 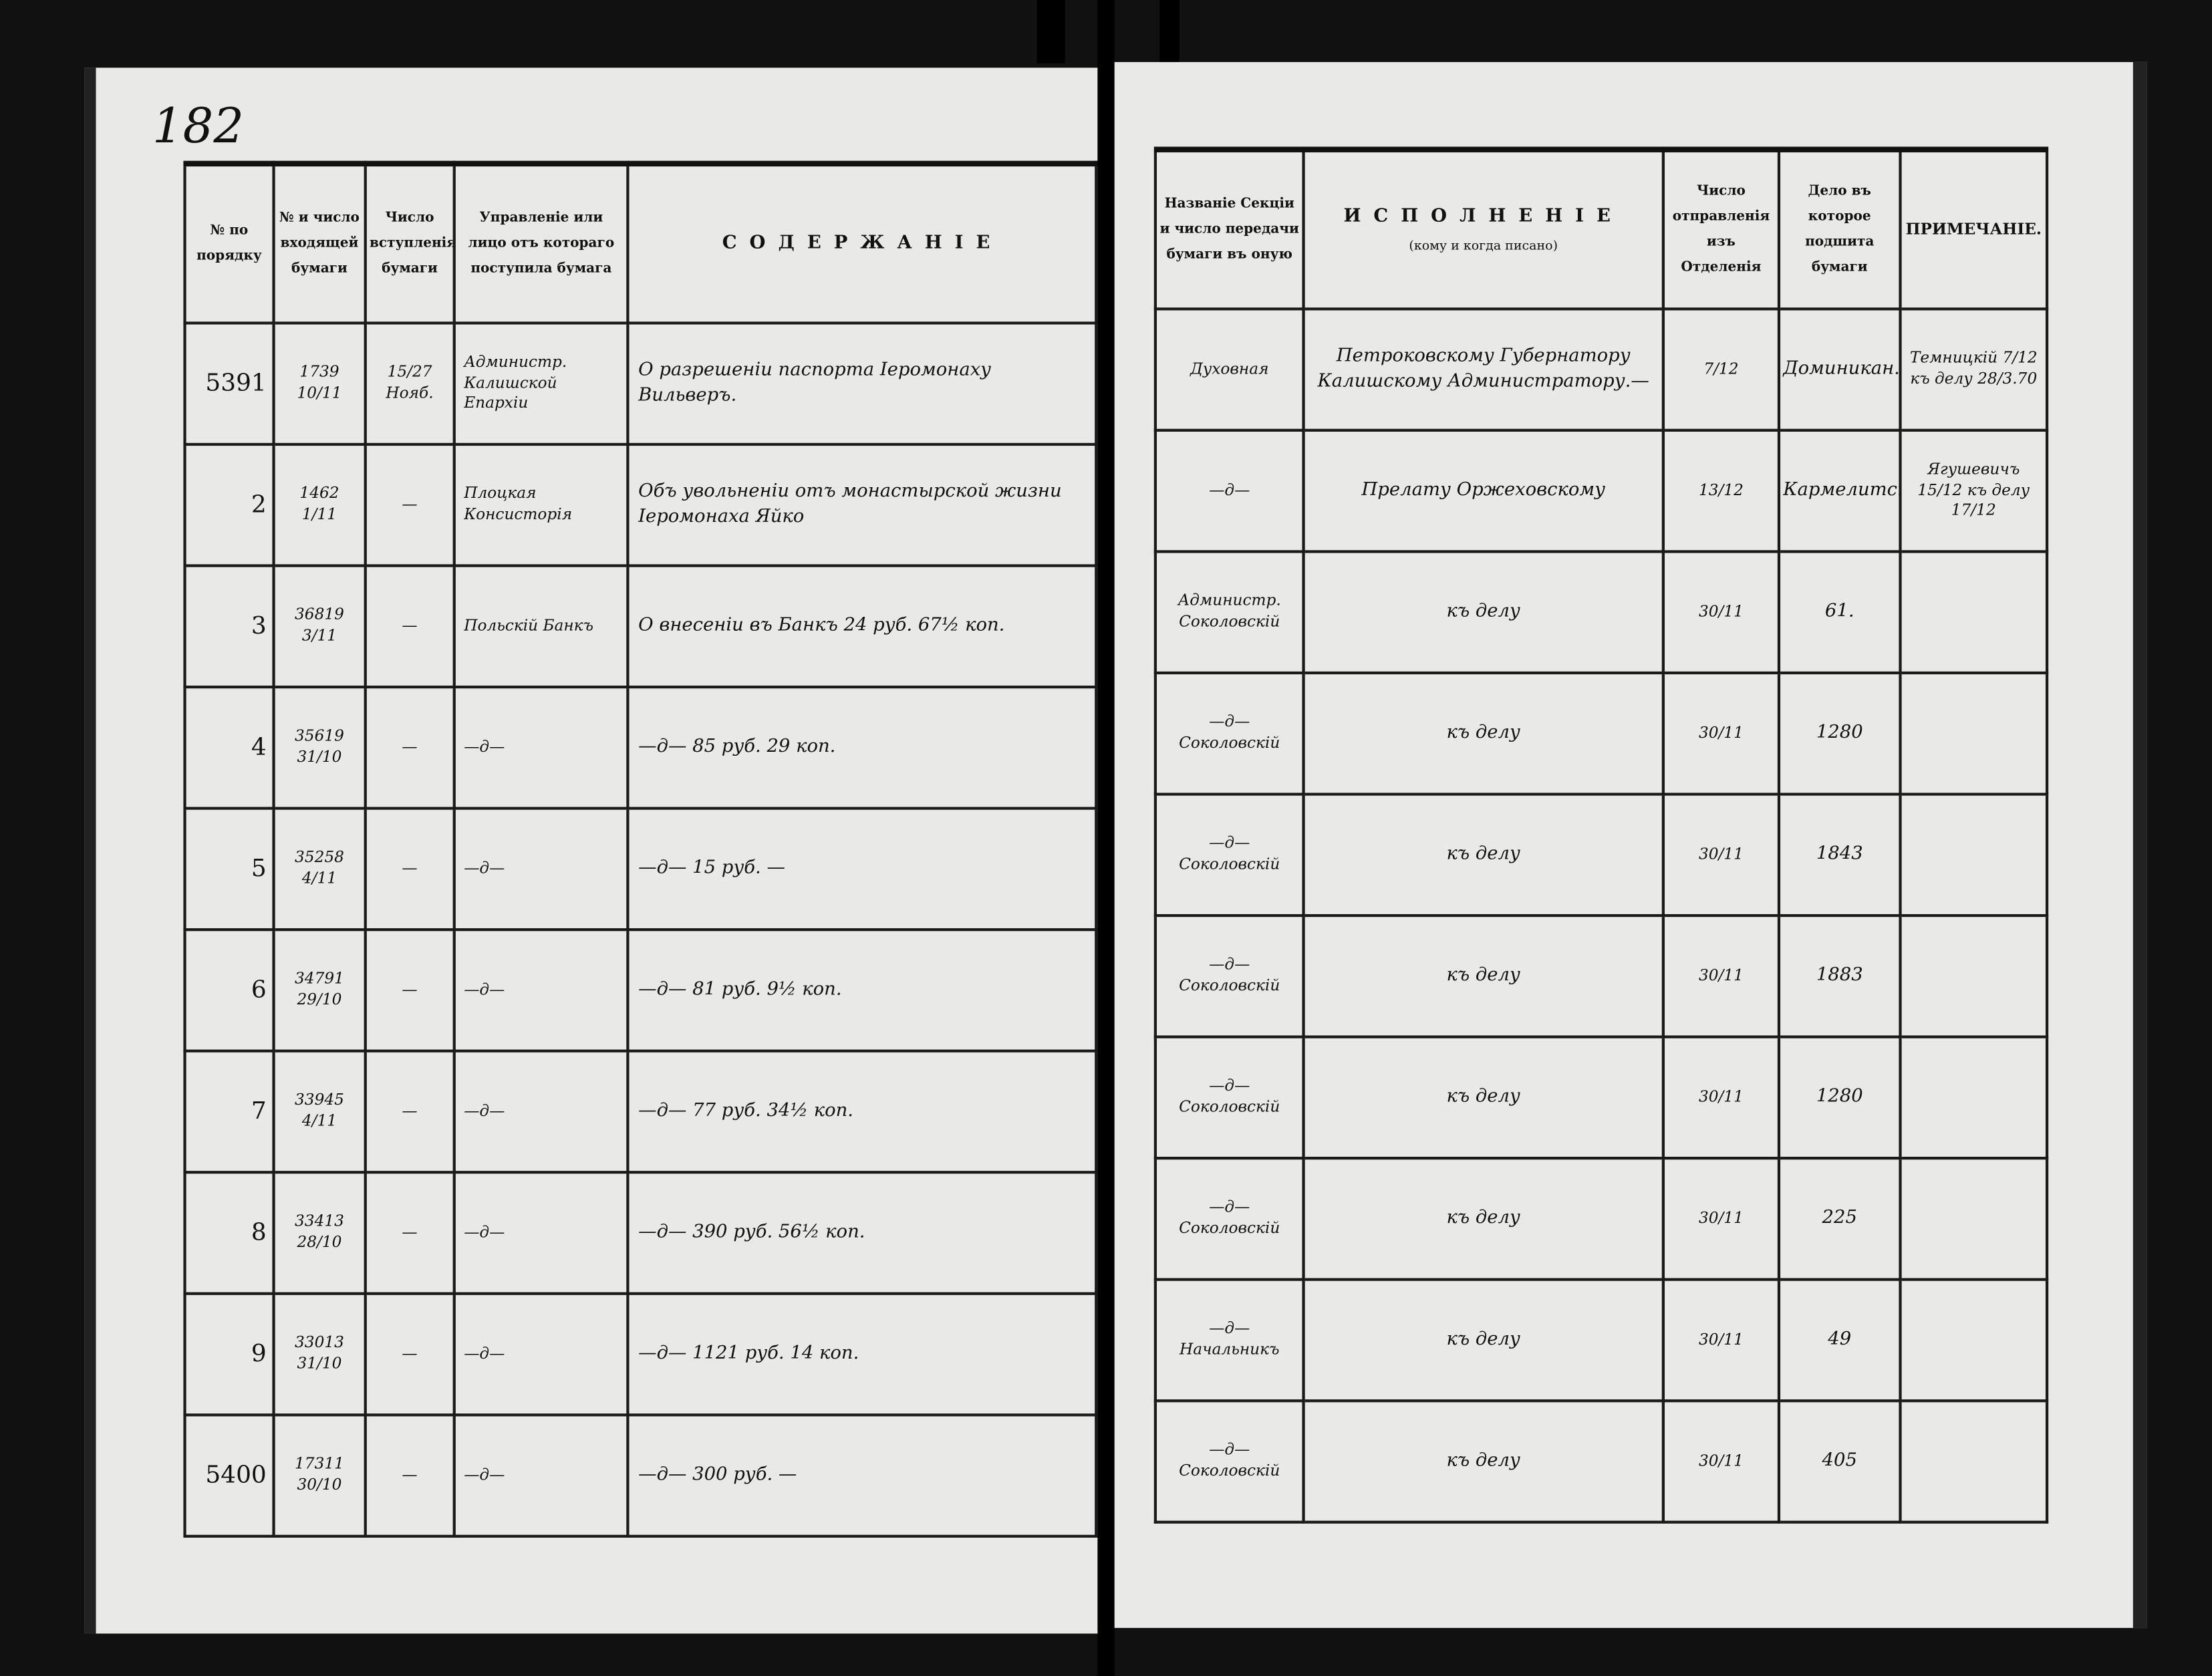 I want to click on content: —д— 77 руб. 34½ коп., so click(x=863, y=1111).